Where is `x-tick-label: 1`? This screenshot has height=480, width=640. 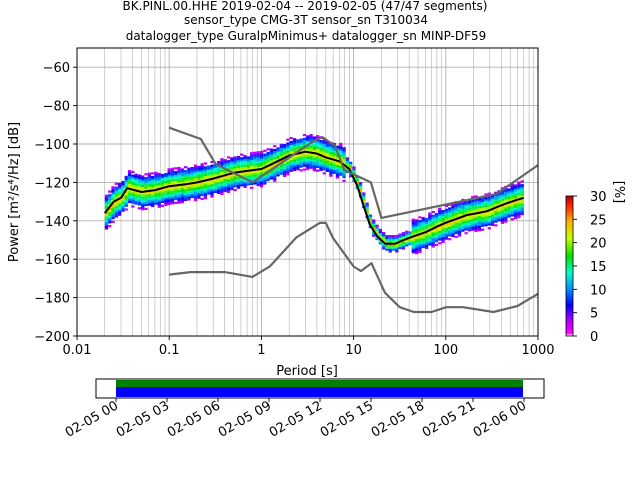 x-tick-label: 1 is located at coordinates (261, 350).